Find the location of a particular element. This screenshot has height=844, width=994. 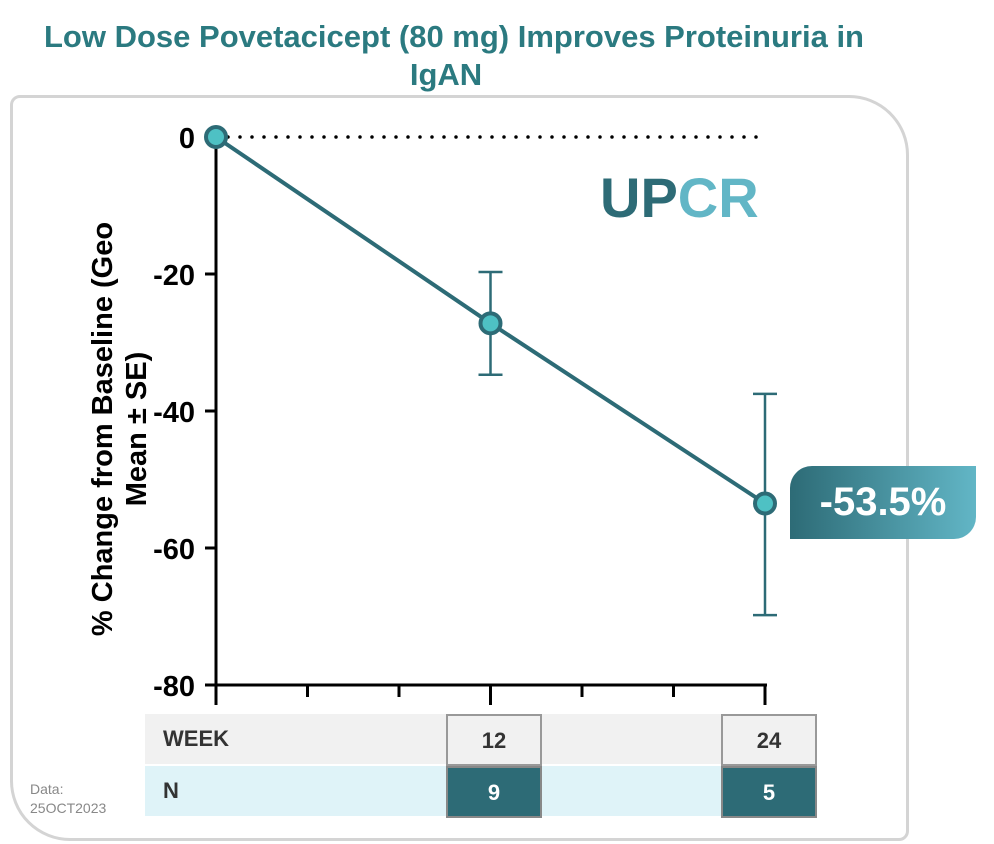

data-cutoff-note: Data: 25OCT2023 is located at coordinates (68, 798).